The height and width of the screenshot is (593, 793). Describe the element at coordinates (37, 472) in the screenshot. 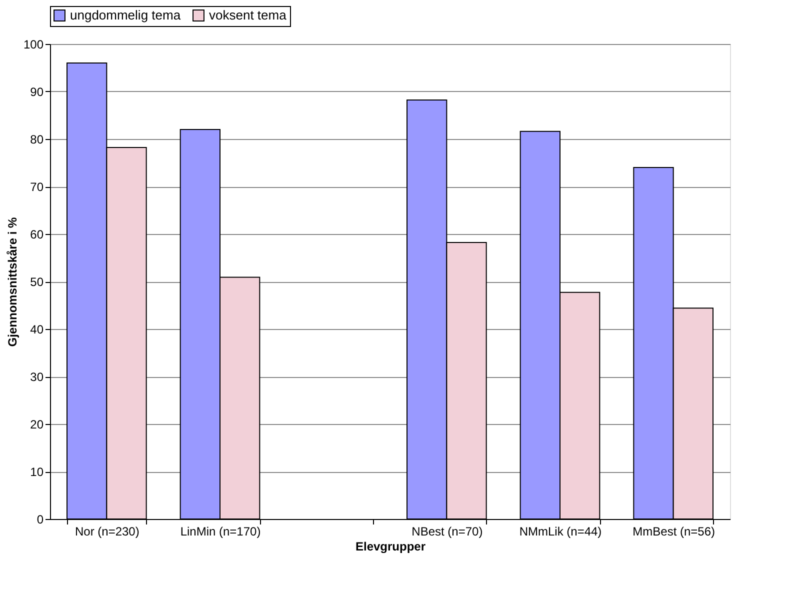

I see `y-tick-label: 10` at that location.